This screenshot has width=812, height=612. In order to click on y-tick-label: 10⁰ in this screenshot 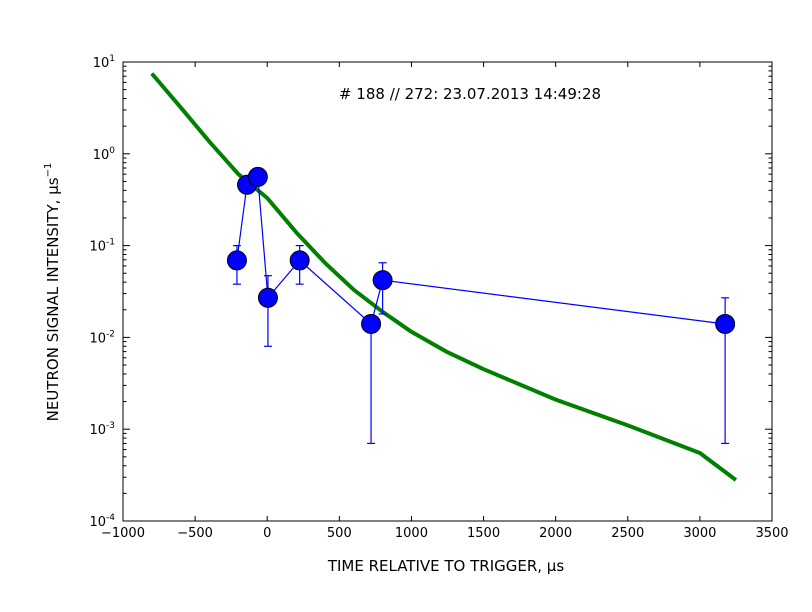, I will do `click(104, 154)`.